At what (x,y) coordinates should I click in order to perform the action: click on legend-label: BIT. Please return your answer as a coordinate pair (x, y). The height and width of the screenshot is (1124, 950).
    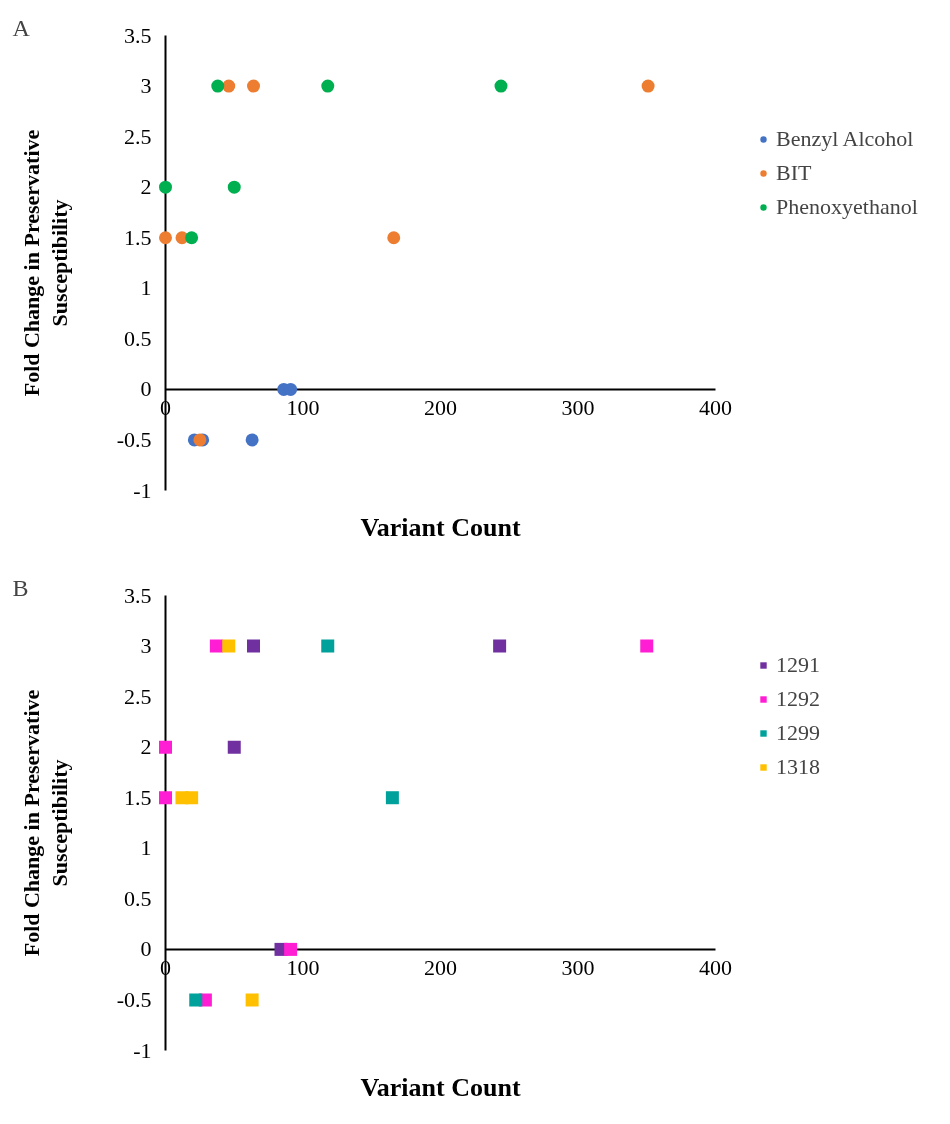
    Looking at the image, I should click on (794, 173).